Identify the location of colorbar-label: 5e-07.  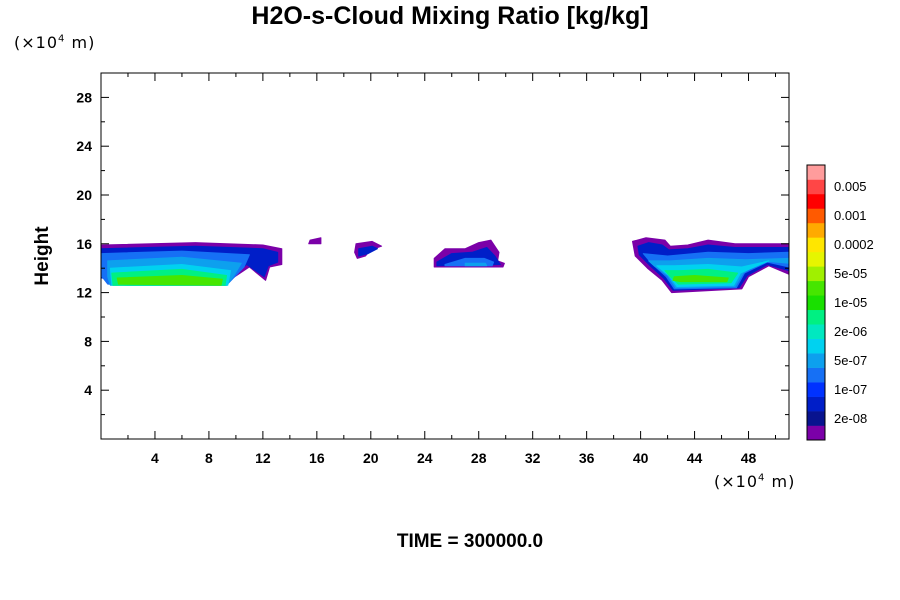
(850, 360).